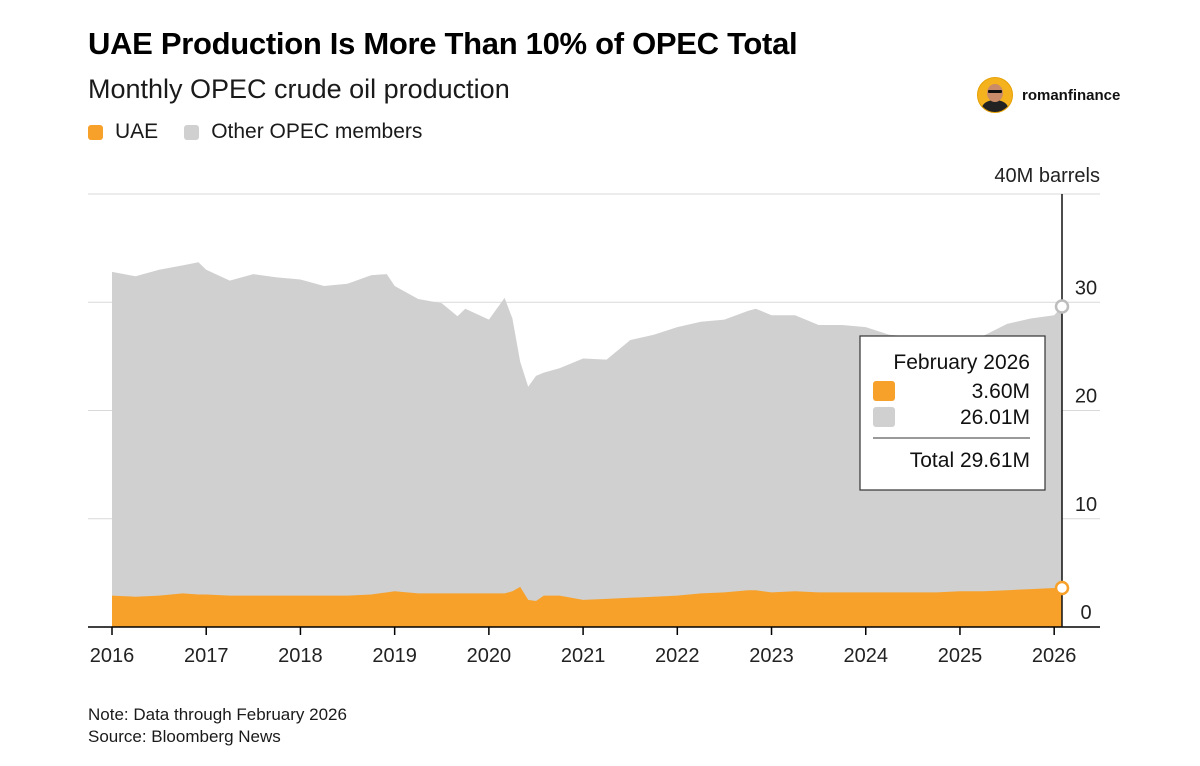  What do you see at coordinates (394, 656) in the screenshot?
I see `x-tick-label: 2019` at bounding box center [394, 656].